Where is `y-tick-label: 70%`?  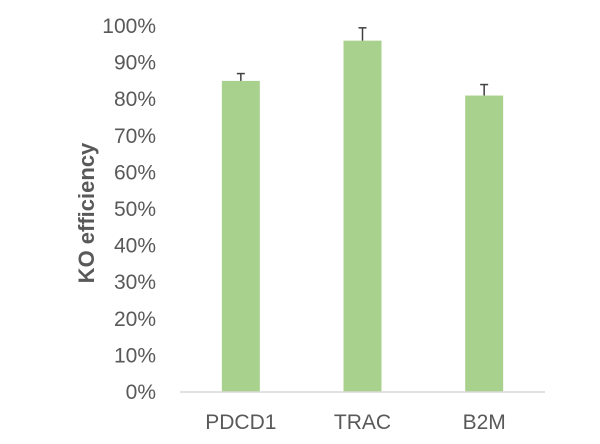
y-tick-label: 70% is located at coordinates (135, 136).